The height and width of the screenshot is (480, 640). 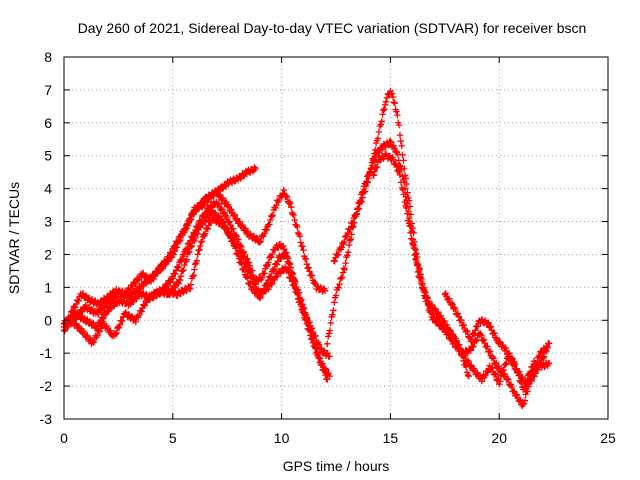 I want to click on y-tick-label: 4, so click(x=48, y=189).